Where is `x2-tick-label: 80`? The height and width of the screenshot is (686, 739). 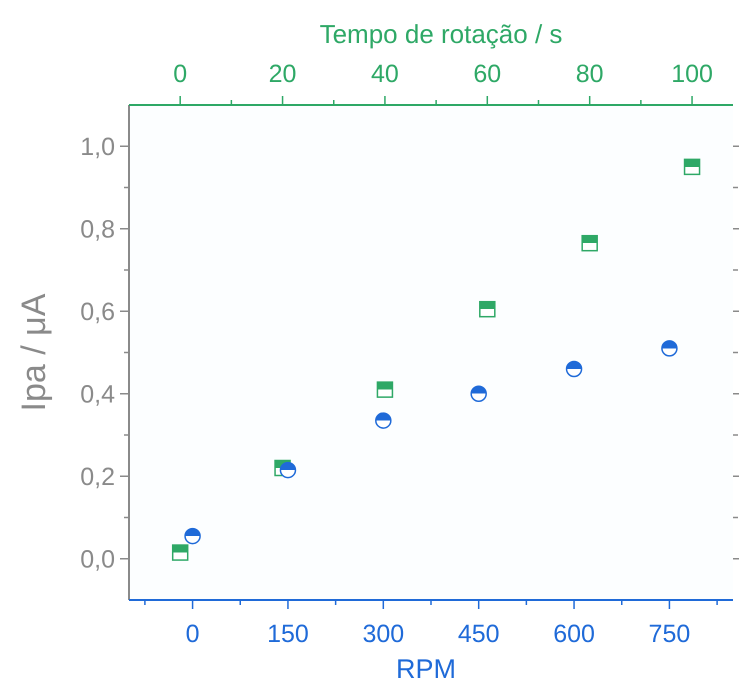 x2-tick-label: 80 is located at coordinates (590, 74).